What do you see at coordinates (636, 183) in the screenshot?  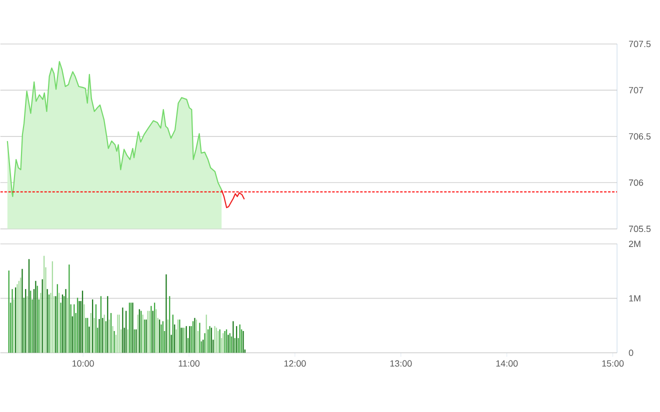 I see `y-tick-label: 706` at bounding box center [636, 183].